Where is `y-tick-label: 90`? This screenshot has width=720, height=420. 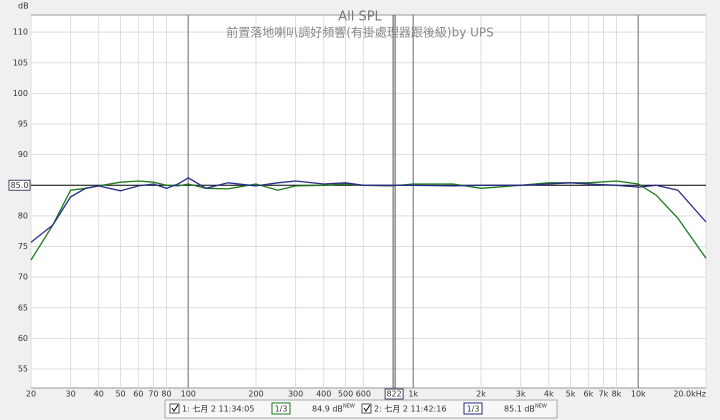 y-tick-label: 90 is located at coordinates (23, 154).